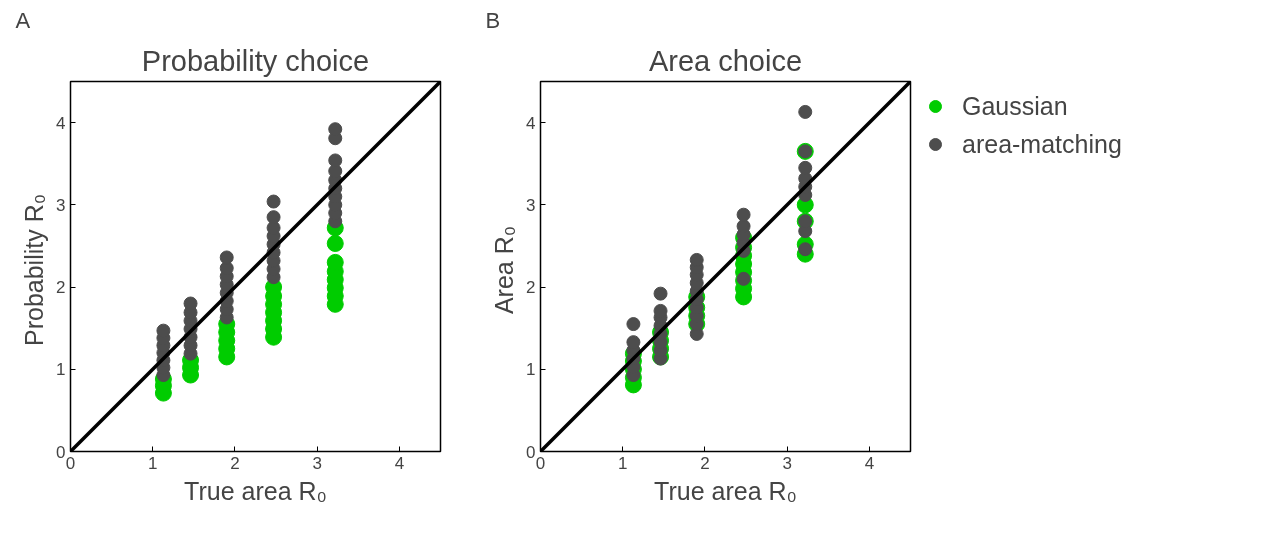 The width and height of the screenshot is (1270, 549). I want to click on y-axis-title: Probability R₀, so click(34, 270).